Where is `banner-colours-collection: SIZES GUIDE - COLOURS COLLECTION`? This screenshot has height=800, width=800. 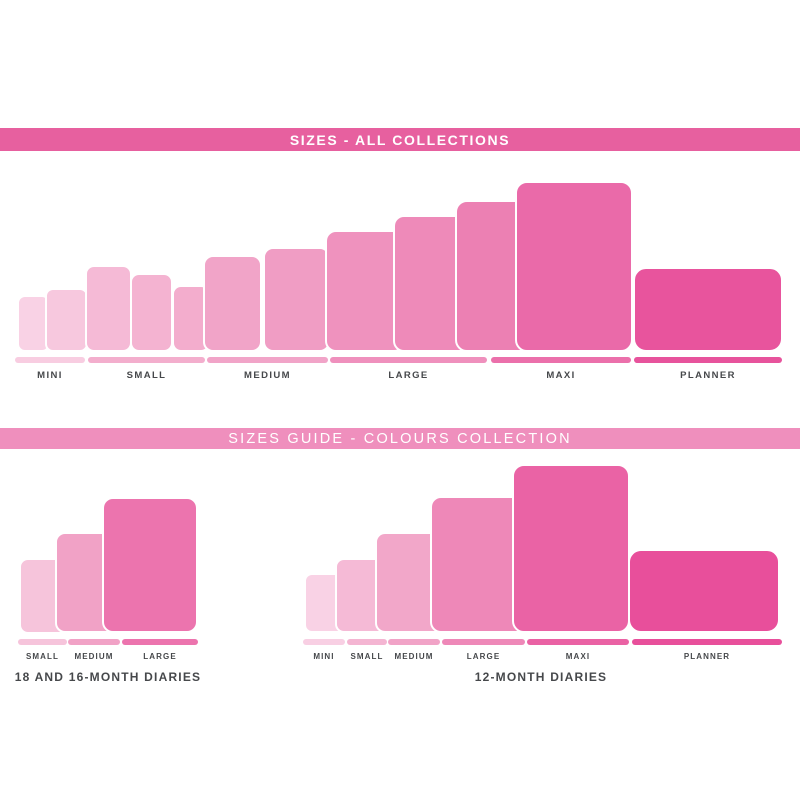 banner-colours-collection: SIZES GUIDE - COLOURS COLLECTION is located at coordinates (400, 438).